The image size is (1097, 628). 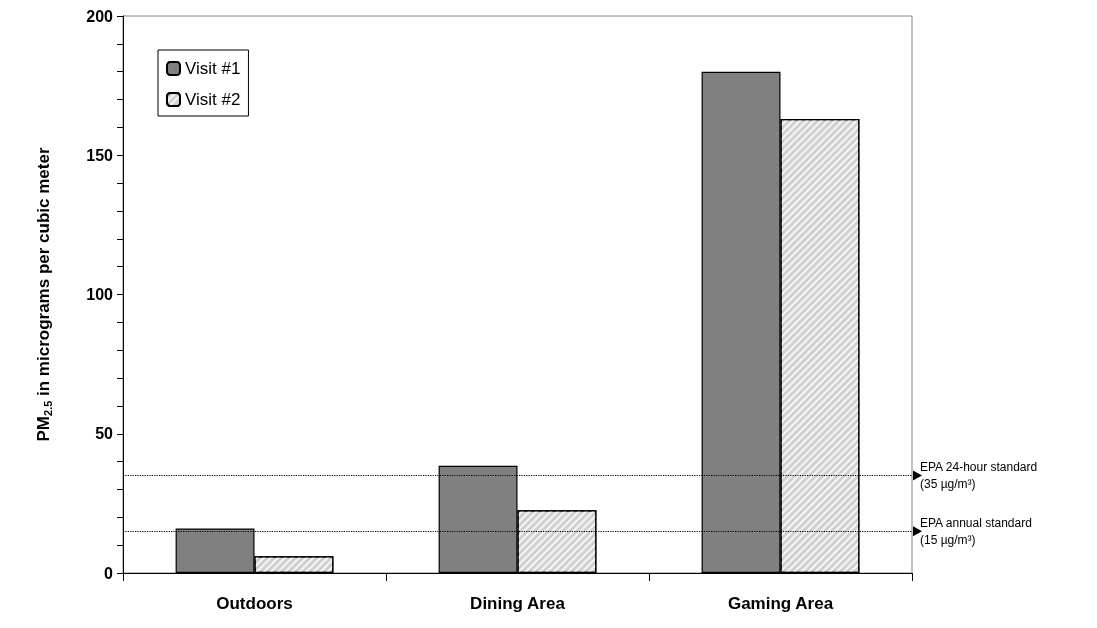 I want to click on ref-line-label: EPA 24-hour standard (35 µg/m³), so click(x=980, y=476).